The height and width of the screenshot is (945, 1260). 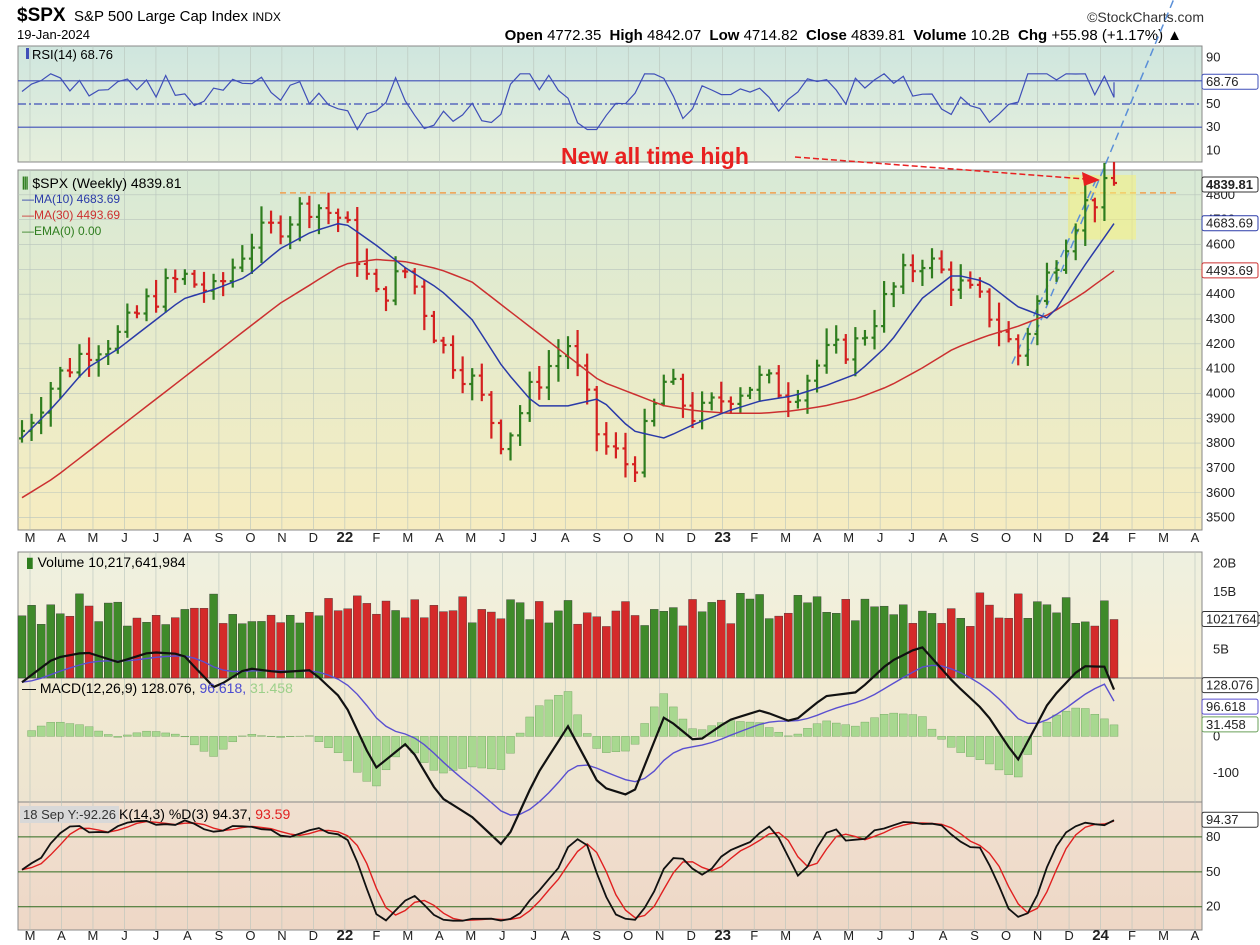 I want to click on svg-text: 4683.69, so click(x=1229, y=223).